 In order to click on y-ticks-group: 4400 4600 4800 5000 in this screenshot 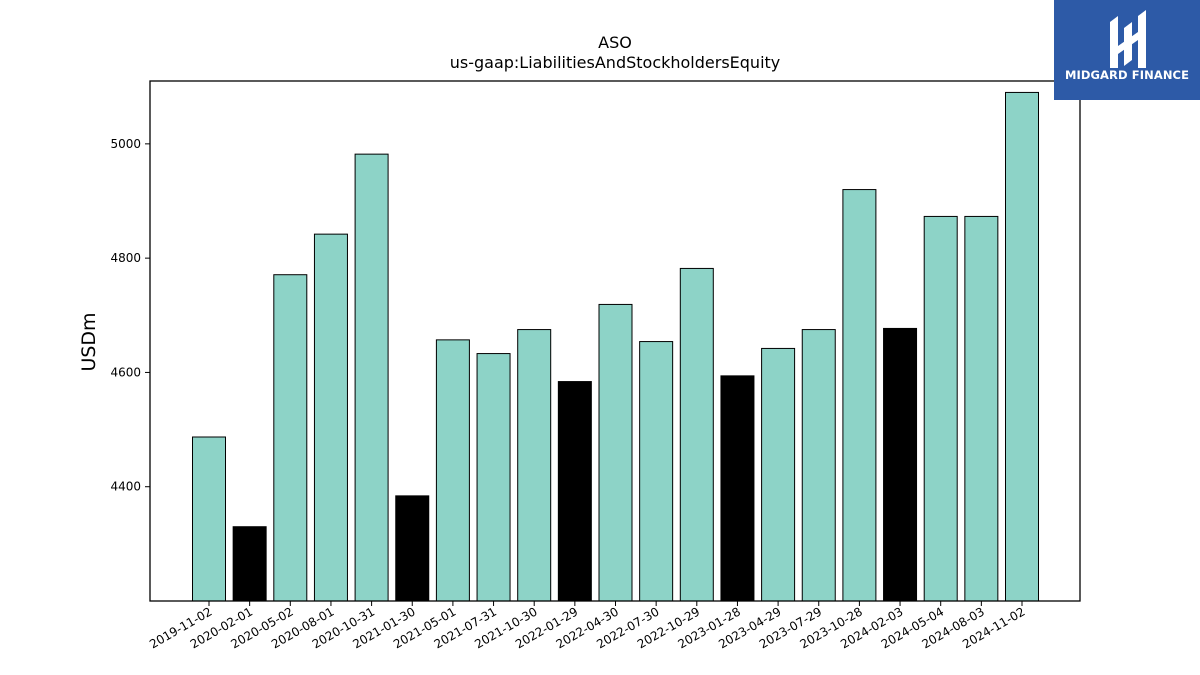, I will do `click(130, 315)`.